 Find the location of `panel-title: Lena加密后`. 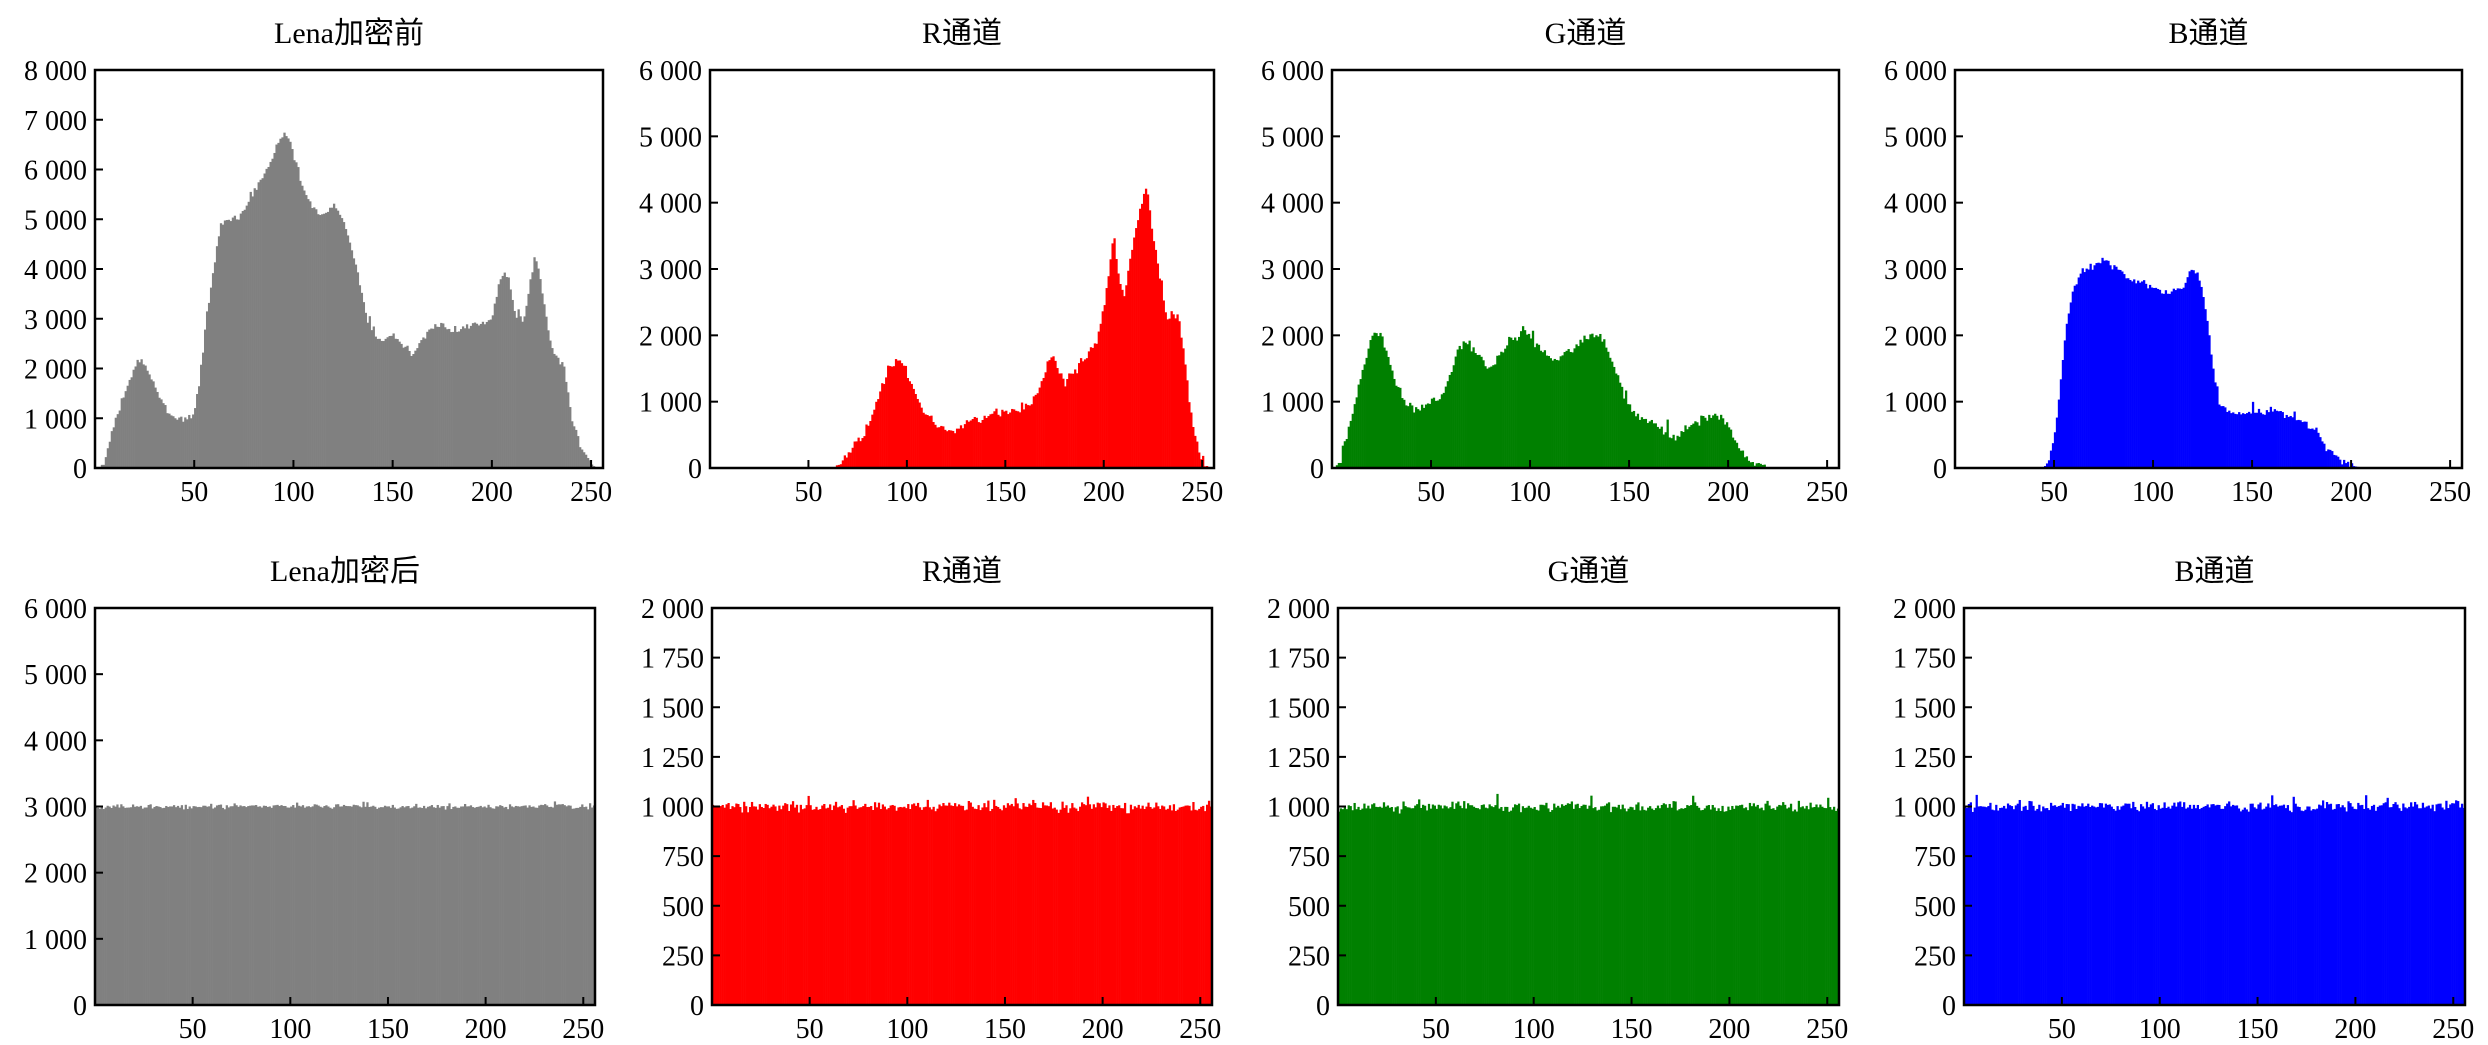

panel-title: Lena加密后 is located at coordinates (345, 571).